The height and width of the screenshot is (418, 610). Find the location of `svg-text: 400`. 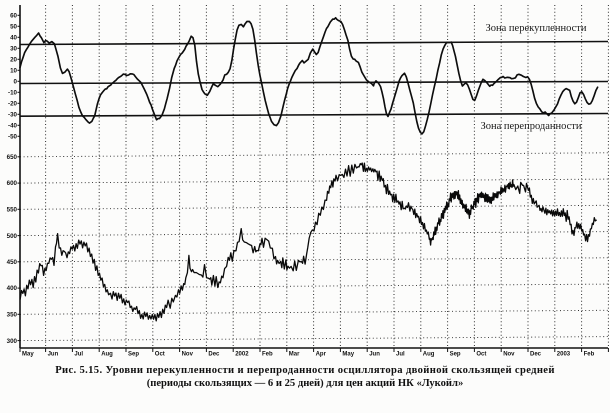

svg-text: 400 is located at coordinates (12, 288).